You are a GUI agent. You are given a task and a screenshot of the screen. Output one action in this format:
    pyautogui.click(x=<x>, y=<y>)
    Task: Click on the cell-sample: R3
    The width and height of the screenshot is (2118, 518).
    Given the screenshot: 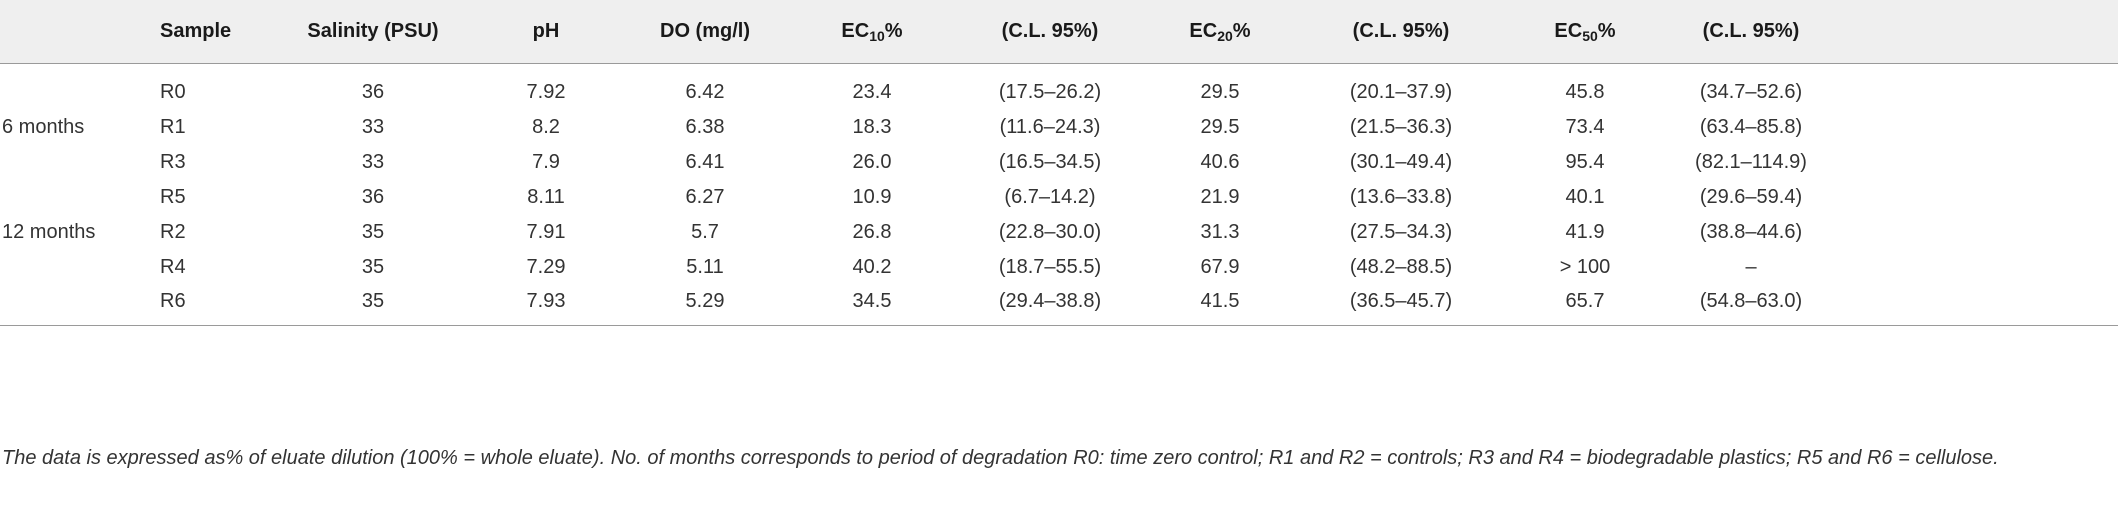 What is the action you would take?
    pyautogui.click(x=173, y=162)
    